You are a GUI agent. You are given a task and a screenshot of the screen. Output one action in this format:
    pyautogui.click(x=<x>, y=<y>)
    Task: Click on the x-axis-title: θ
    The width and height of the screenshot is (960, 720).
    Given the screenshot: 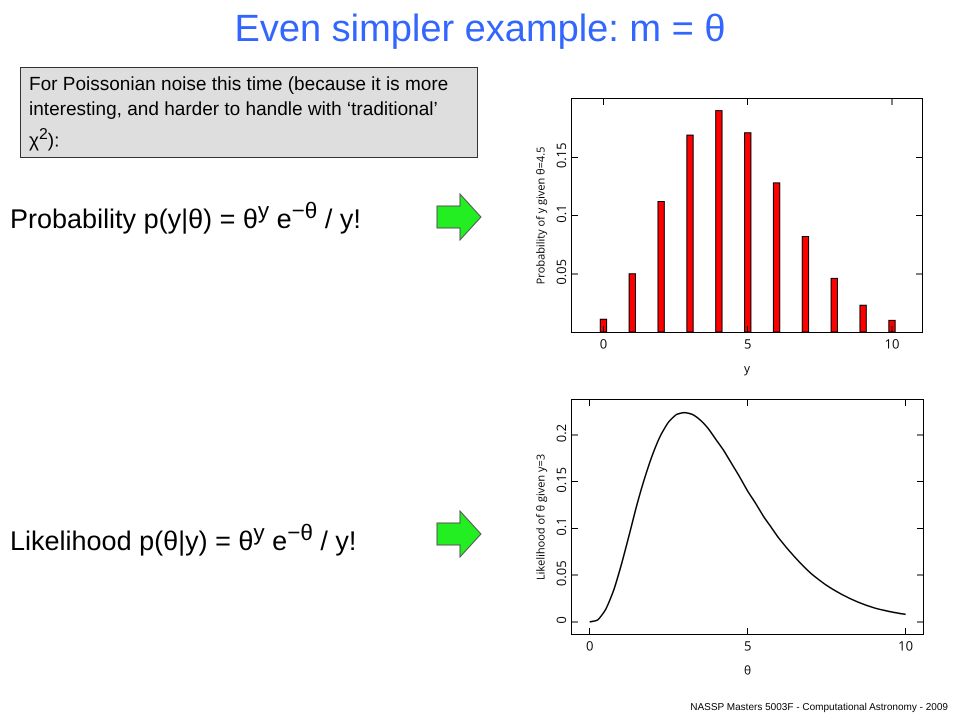 What is the action you would take?
    pyautogui.click(x=748, y=670)
    